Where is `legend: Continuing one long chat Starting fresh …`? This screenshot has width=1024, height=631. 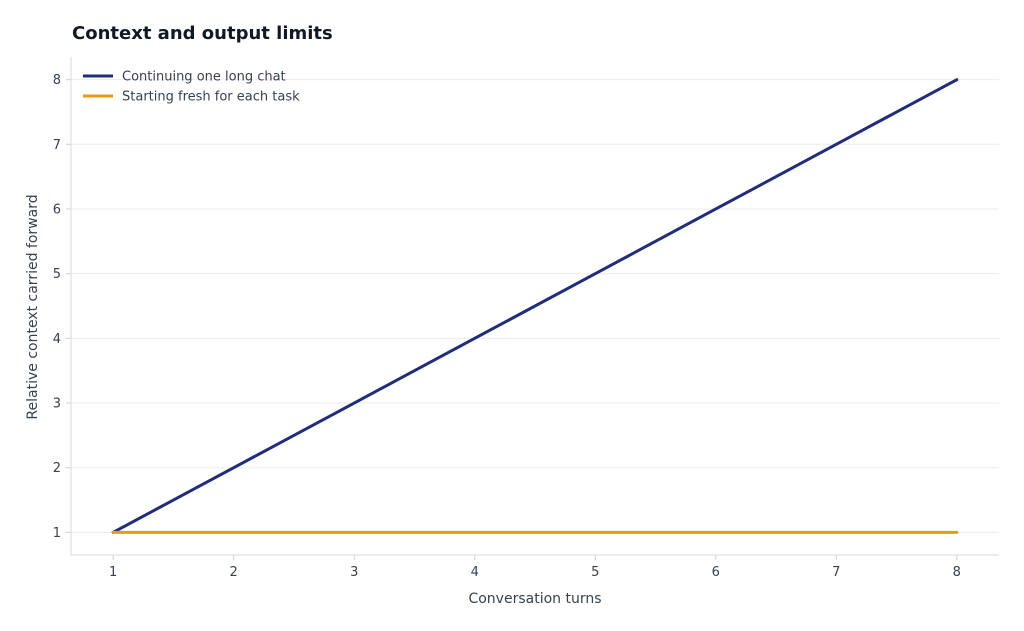
legend: Continuing one long chat Starting fresh … is located at coordinates (191, 87).